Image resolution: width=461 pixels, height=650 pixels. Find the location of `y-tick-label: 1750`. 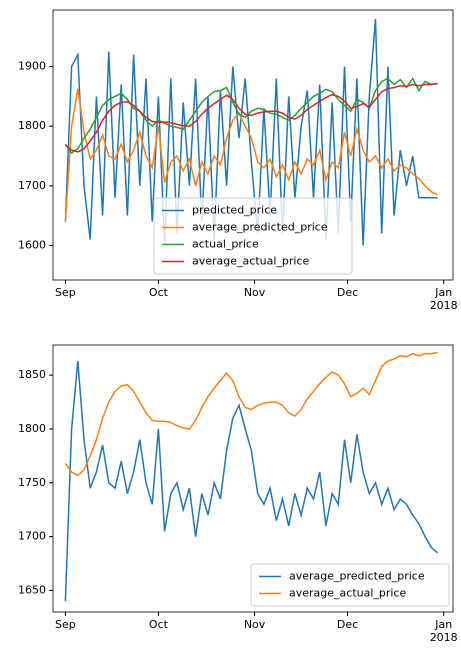

y-tick-label: 1750 is located at coordinates (32, 482).